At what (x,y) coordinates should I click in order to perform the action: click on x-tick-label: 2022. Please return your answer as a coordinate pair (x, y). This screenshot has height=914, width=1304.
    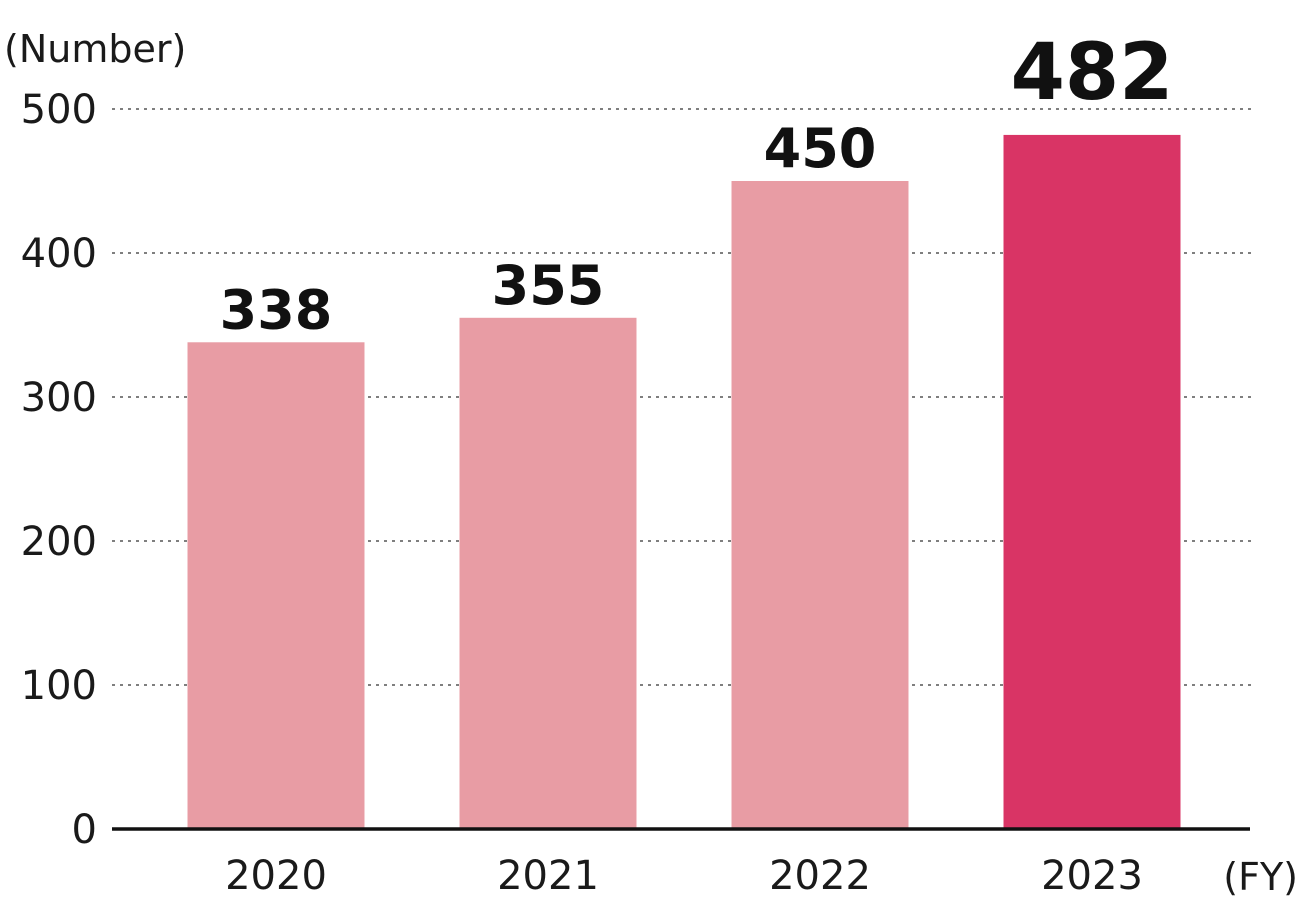
    Looking at the image, I should click on (820, 876).